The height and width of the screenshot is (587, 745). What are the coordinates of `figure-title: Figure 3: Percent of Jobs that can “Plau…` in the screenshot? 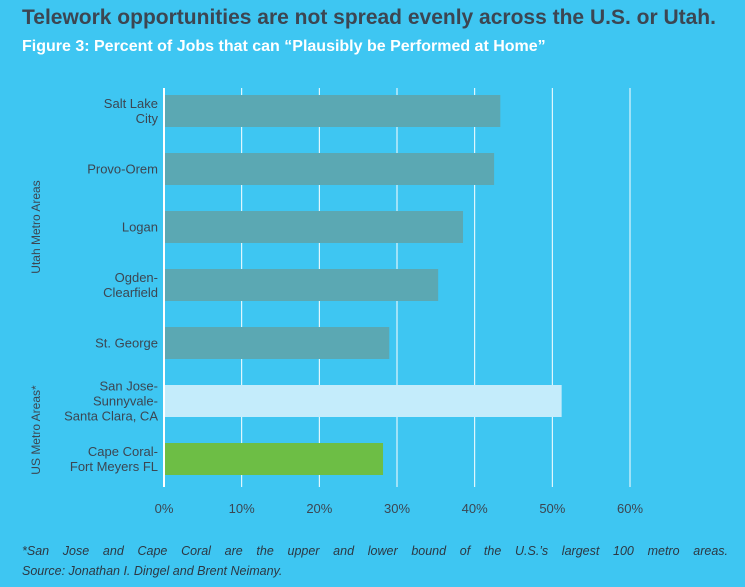 It's located at (284, 46).